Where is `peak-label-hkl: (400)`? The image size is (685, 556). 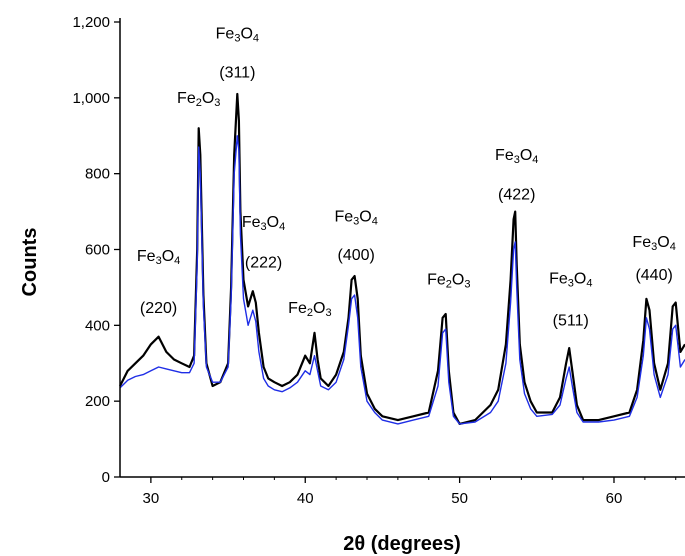 peak-label-hkl: (400) is located at coordinates (356, 255).